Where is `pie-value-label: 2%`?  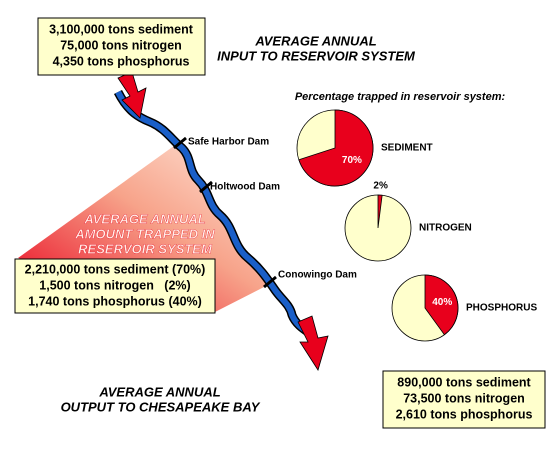
pie-value-label: 2% is located at coordinates (380, 186).